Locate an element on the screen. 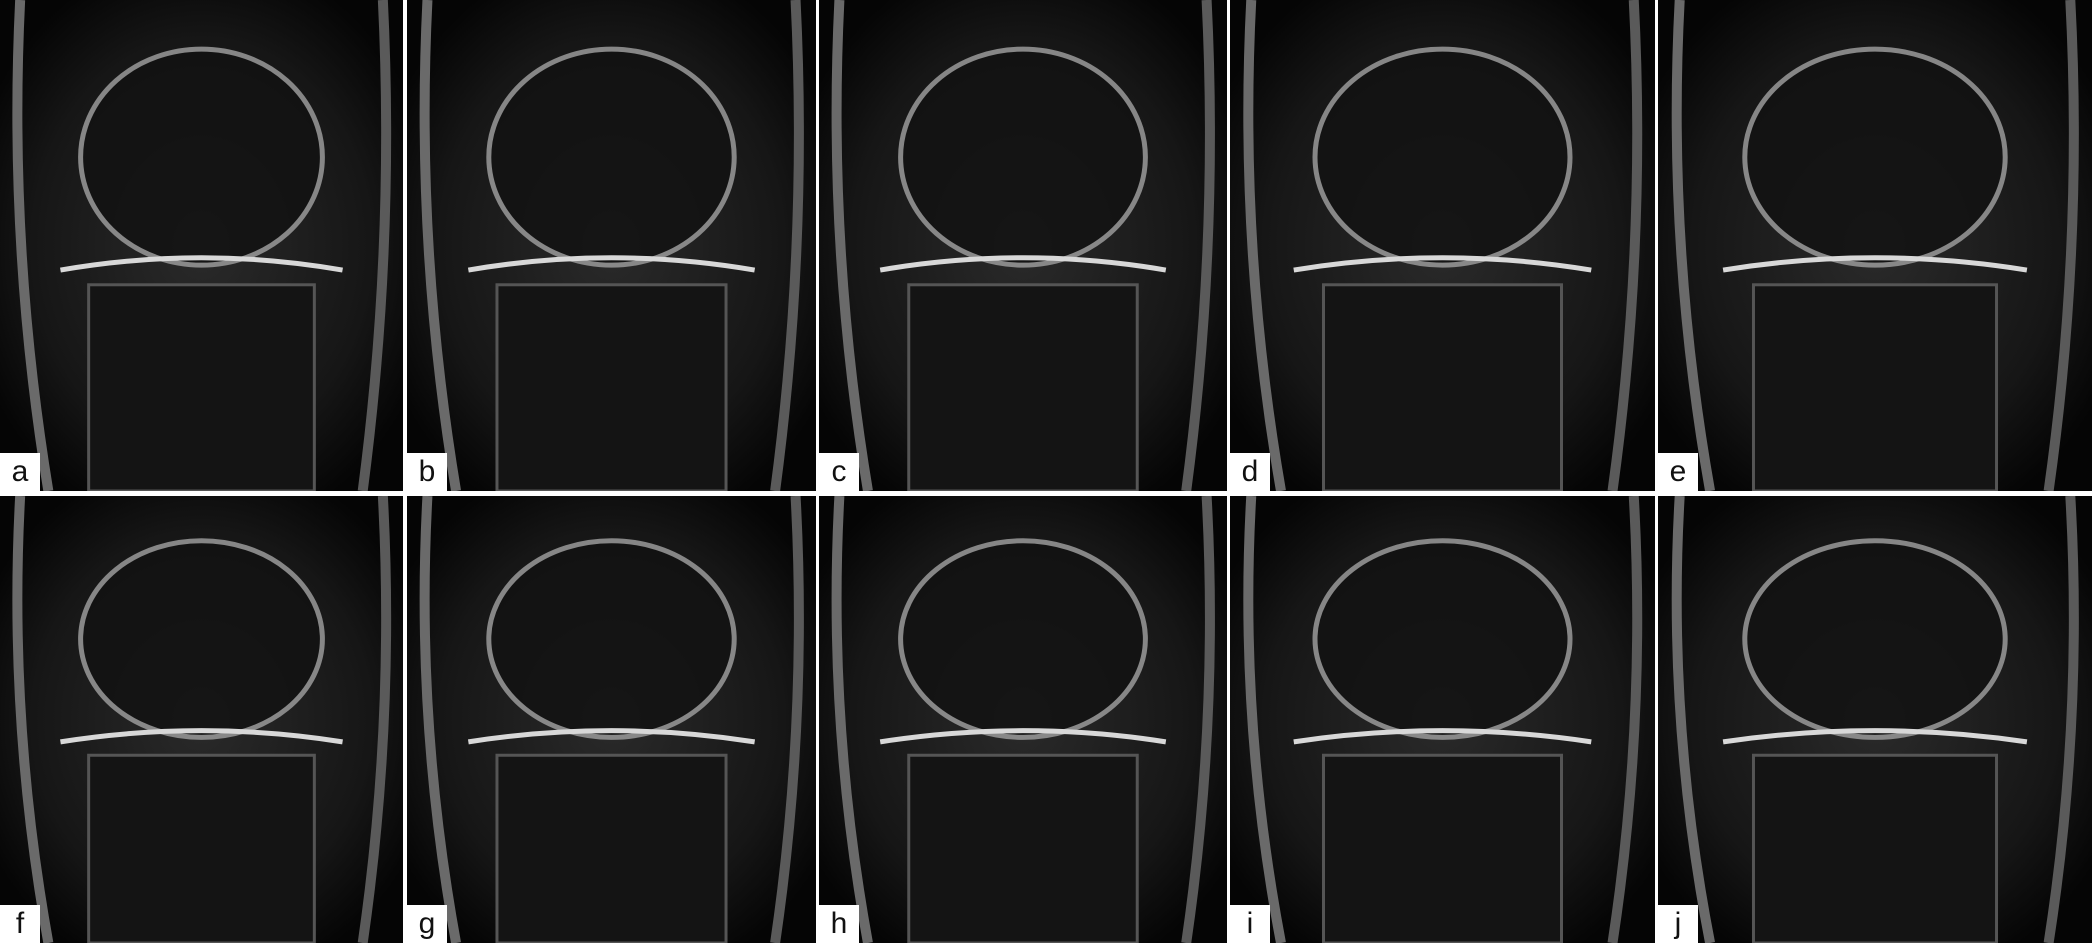  mri-panel: f is located at coordinates (201, 719).